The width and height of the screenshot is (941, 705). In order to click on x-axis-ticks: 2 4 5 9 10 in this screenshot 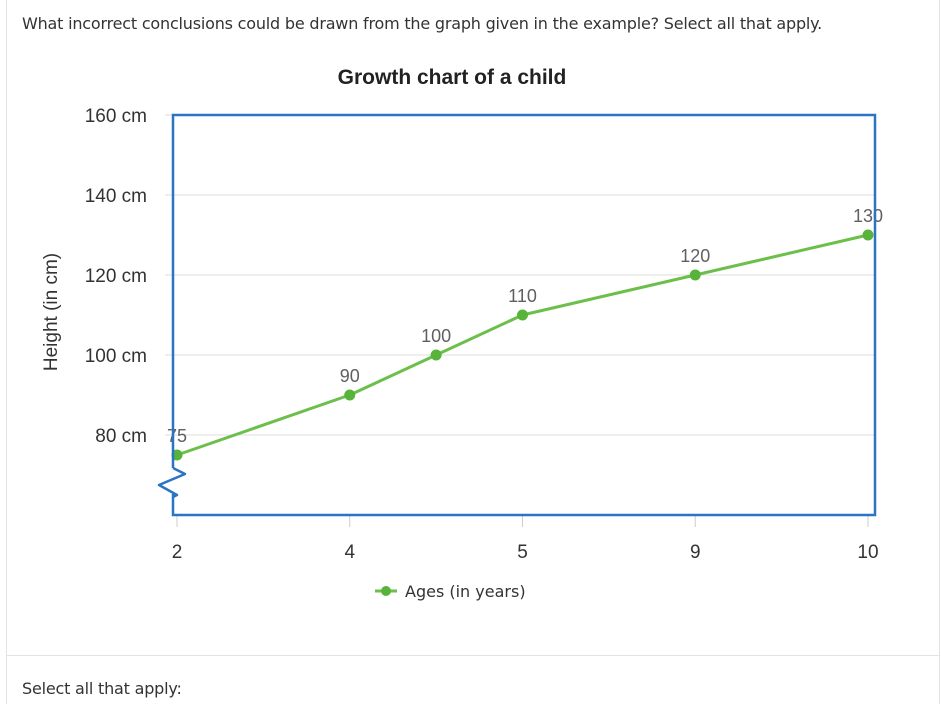, I will do `click(525, 539)`.